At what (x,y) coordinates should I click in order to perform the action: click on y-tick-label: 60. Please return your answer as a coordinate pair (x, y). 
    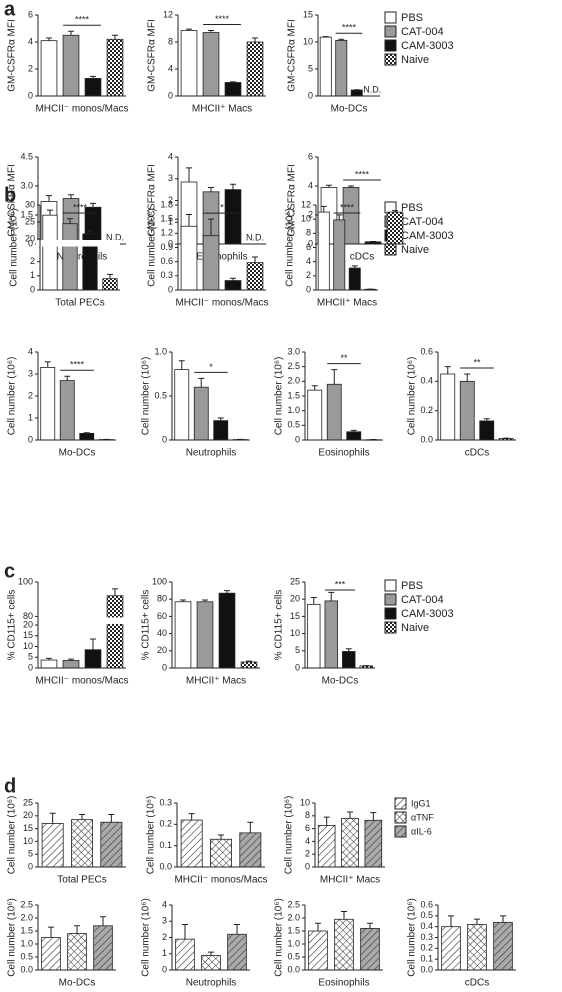
    Looking at the image, I should click on (162, 616).